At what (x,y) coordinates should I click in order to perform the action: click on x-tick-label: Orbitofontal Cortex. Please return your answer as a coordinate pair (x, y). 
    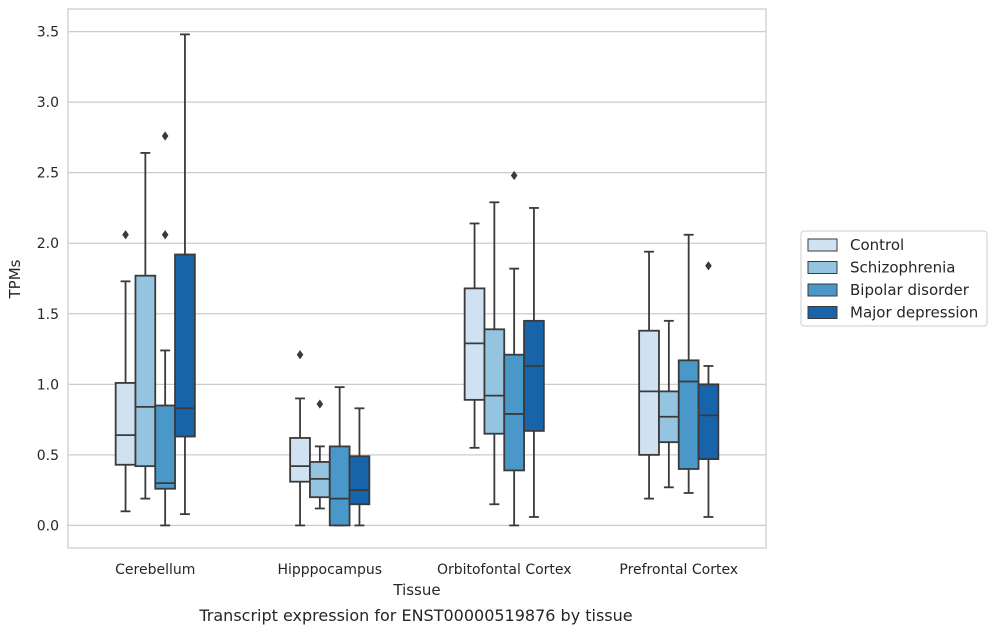
    Looking at the image, I should click on (504, 570).